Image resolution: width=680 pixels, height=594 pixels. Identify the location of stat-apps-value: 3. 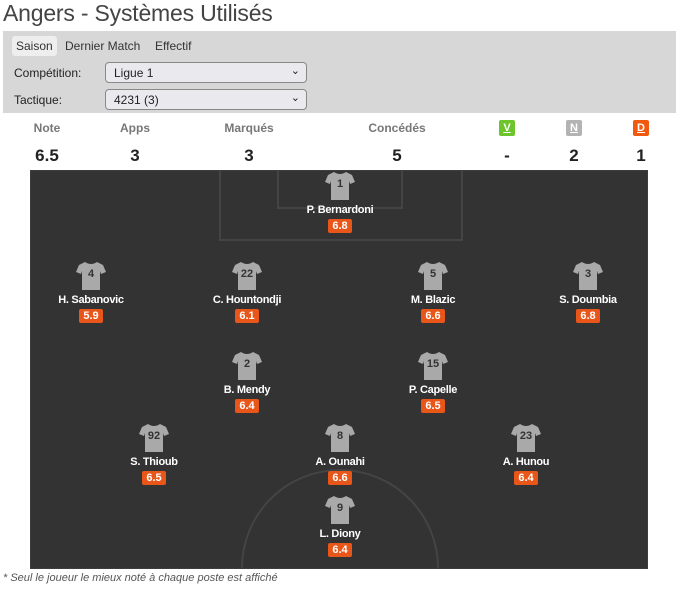
(135, 155).